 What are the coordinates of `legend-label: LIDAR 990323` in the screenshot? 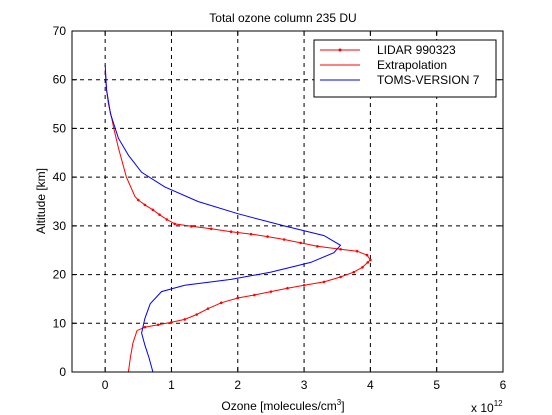 It's located at (416, 50).